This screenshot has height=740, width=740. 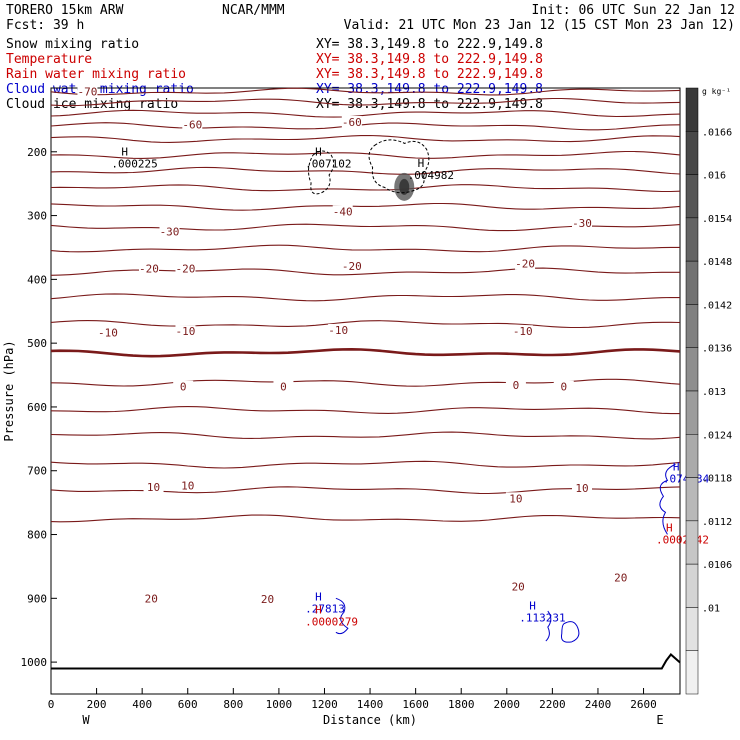 I want to click on terrain-line, so click(x=366, y=661).